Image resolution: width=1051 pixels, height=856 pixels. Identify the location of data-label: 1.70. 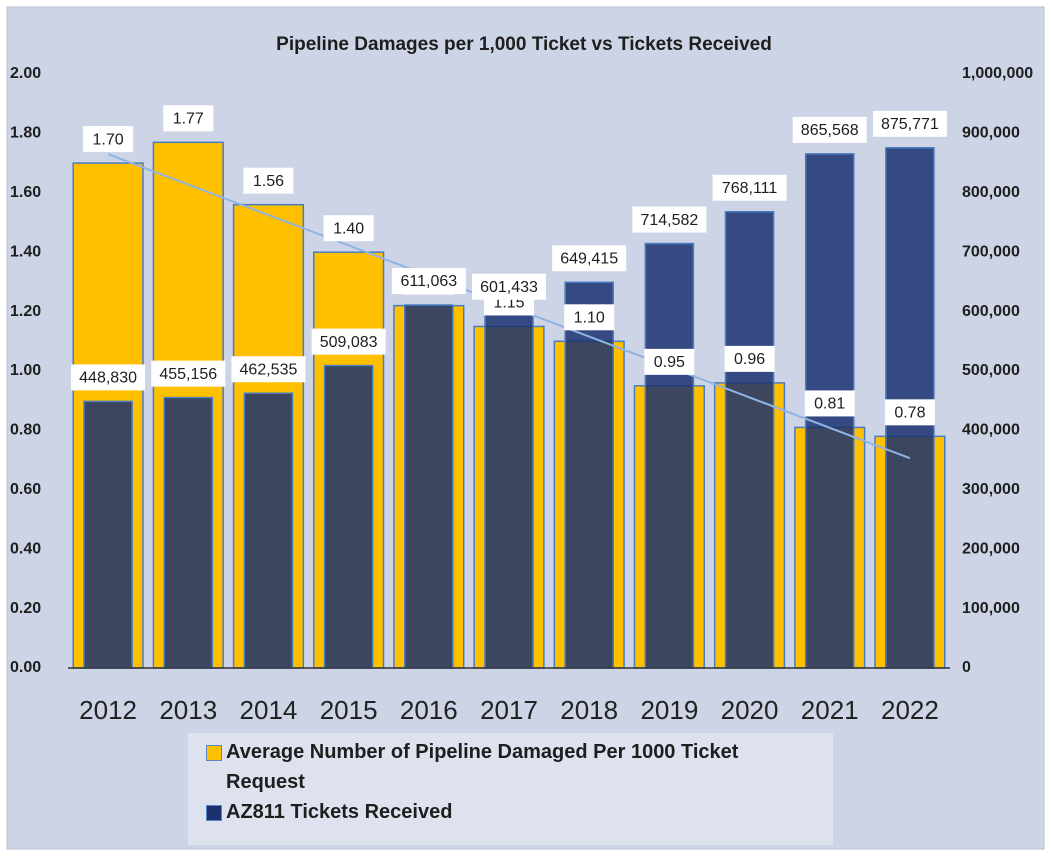
(108, 139).